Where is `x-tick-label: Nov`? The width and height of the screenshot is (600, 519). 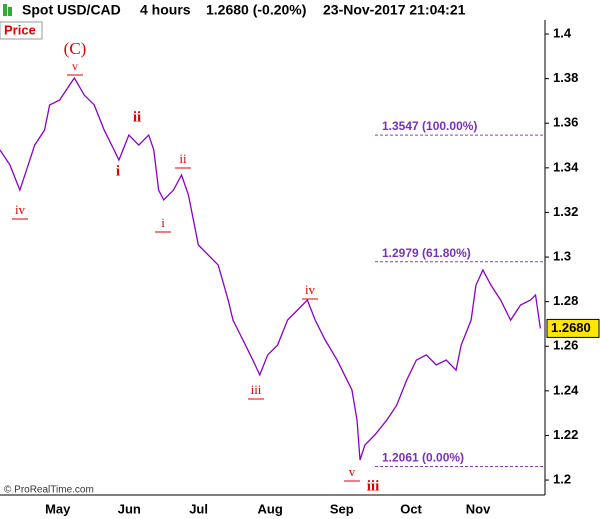
x-tick-label: Nov is located at coordinates (478, 508).